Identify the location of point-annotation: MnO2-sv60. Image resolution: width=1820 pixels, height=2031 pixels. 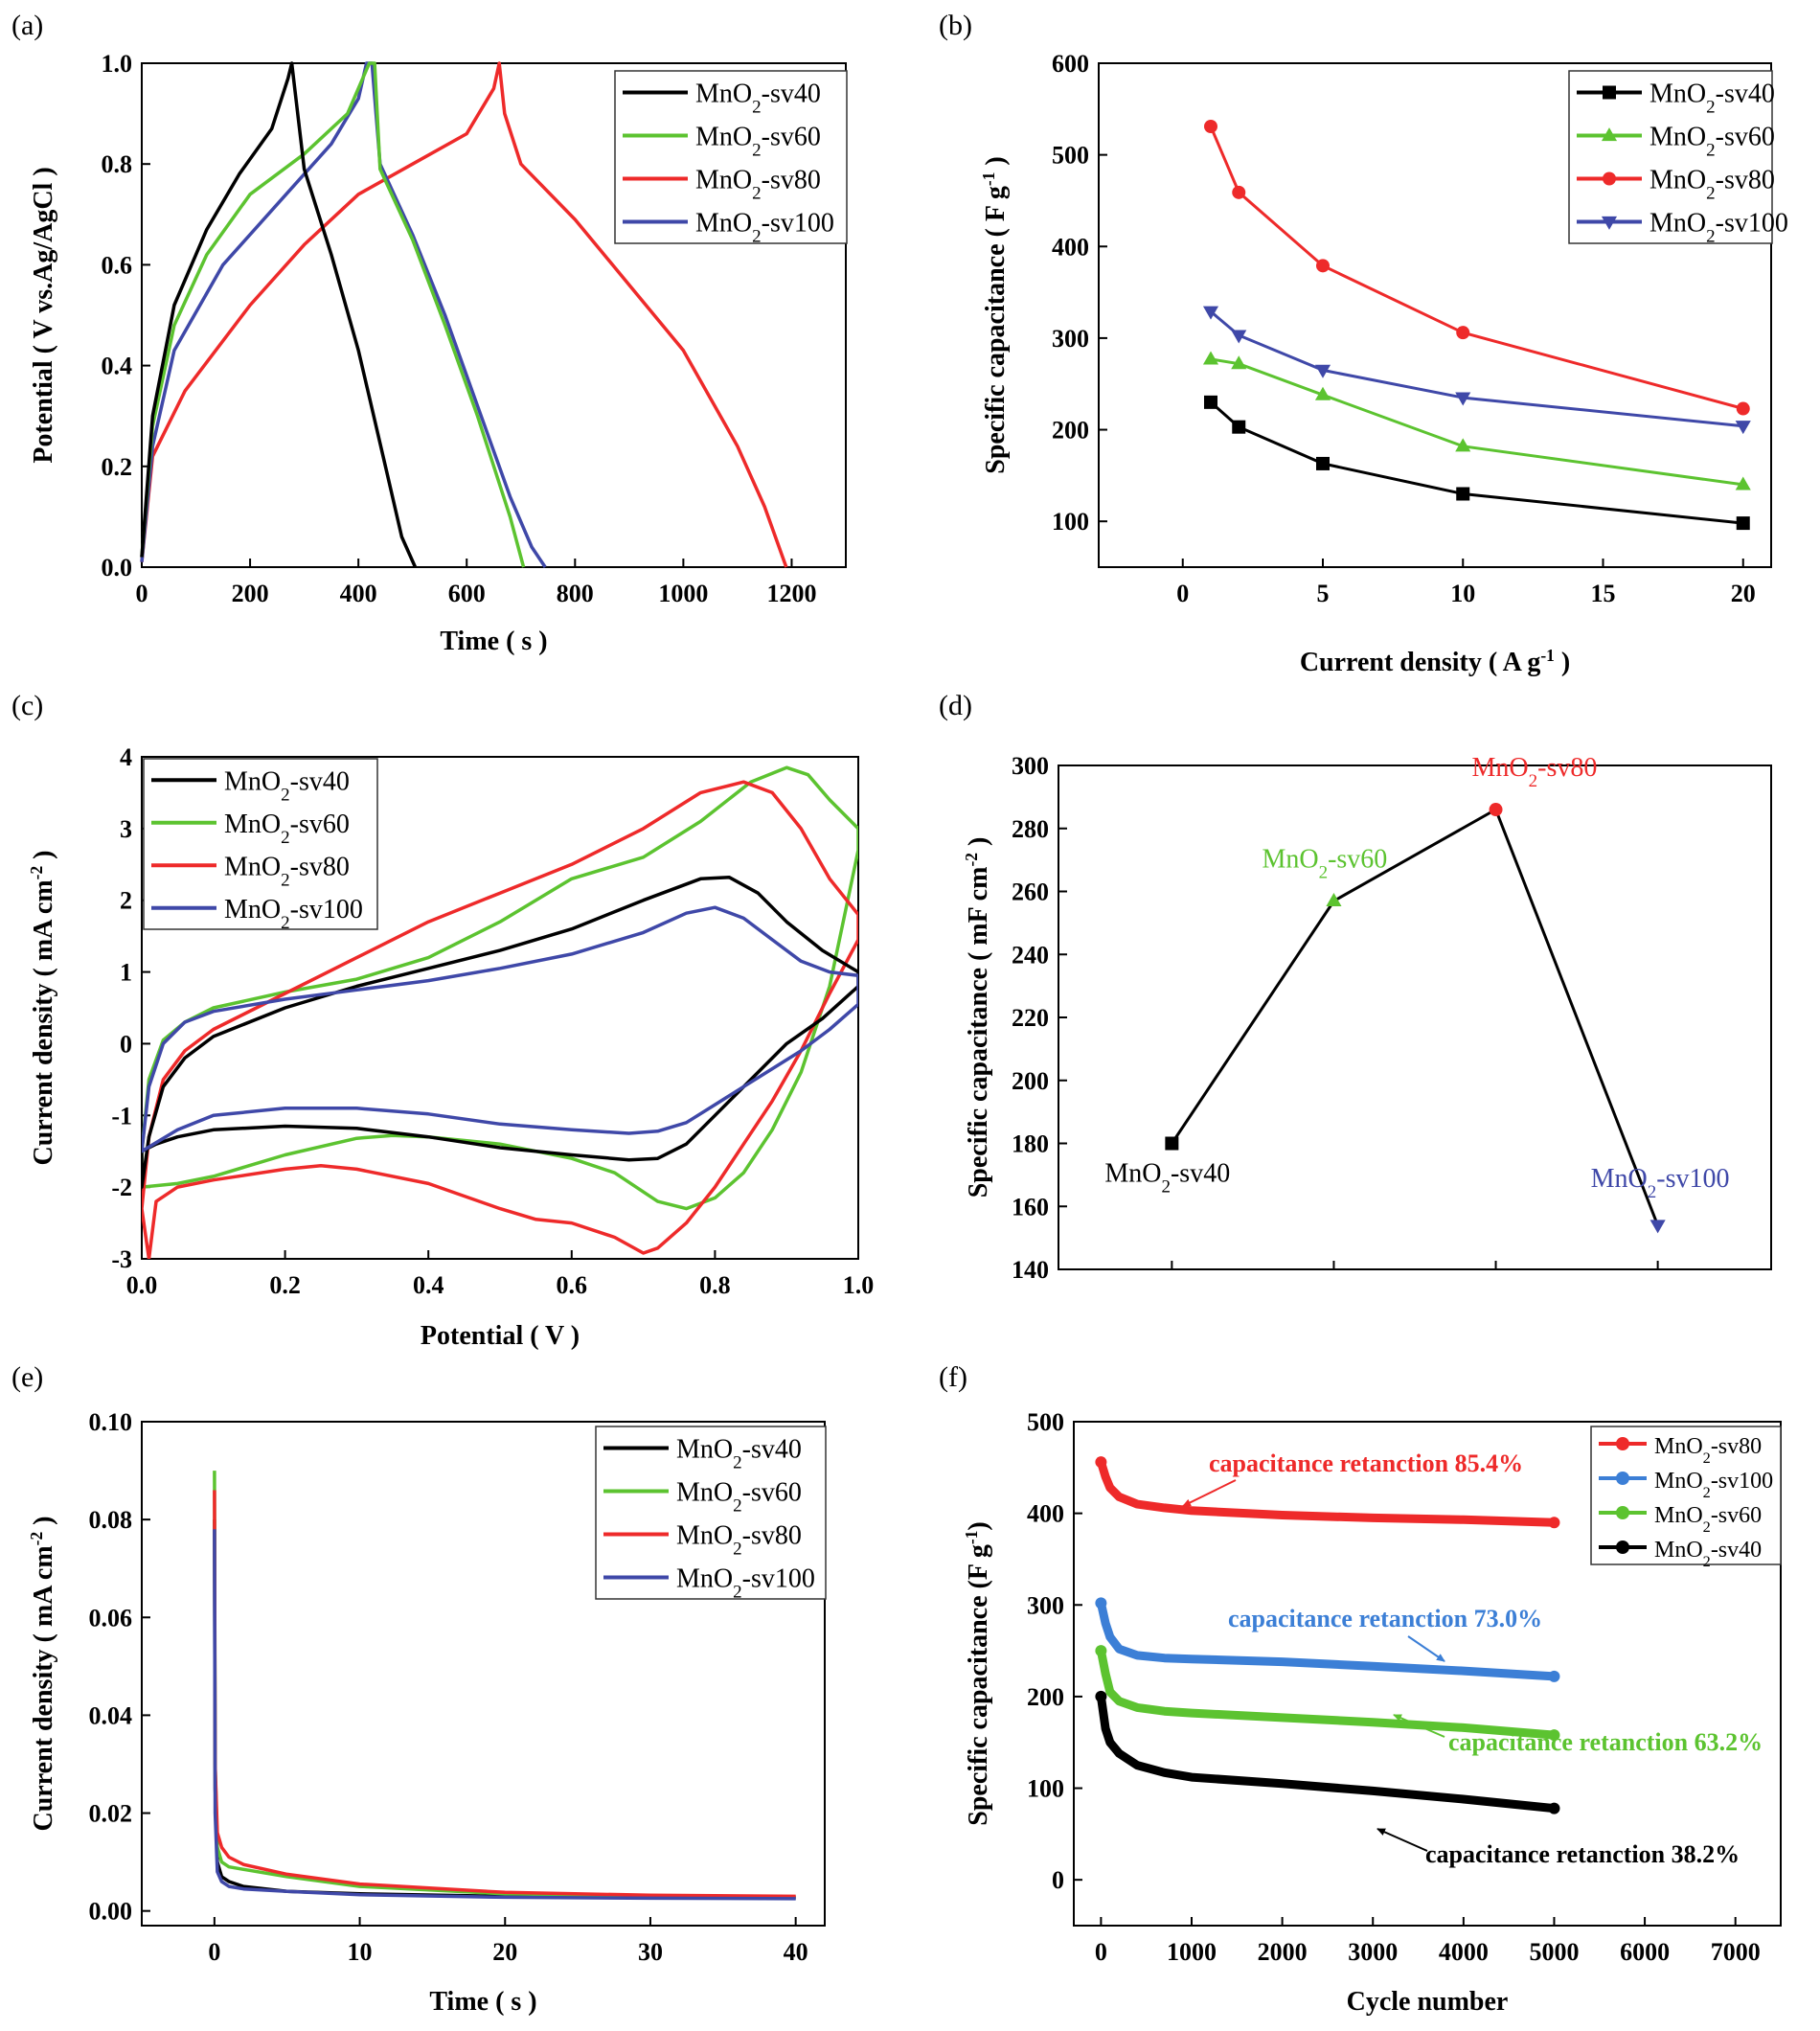
(1324, 863).